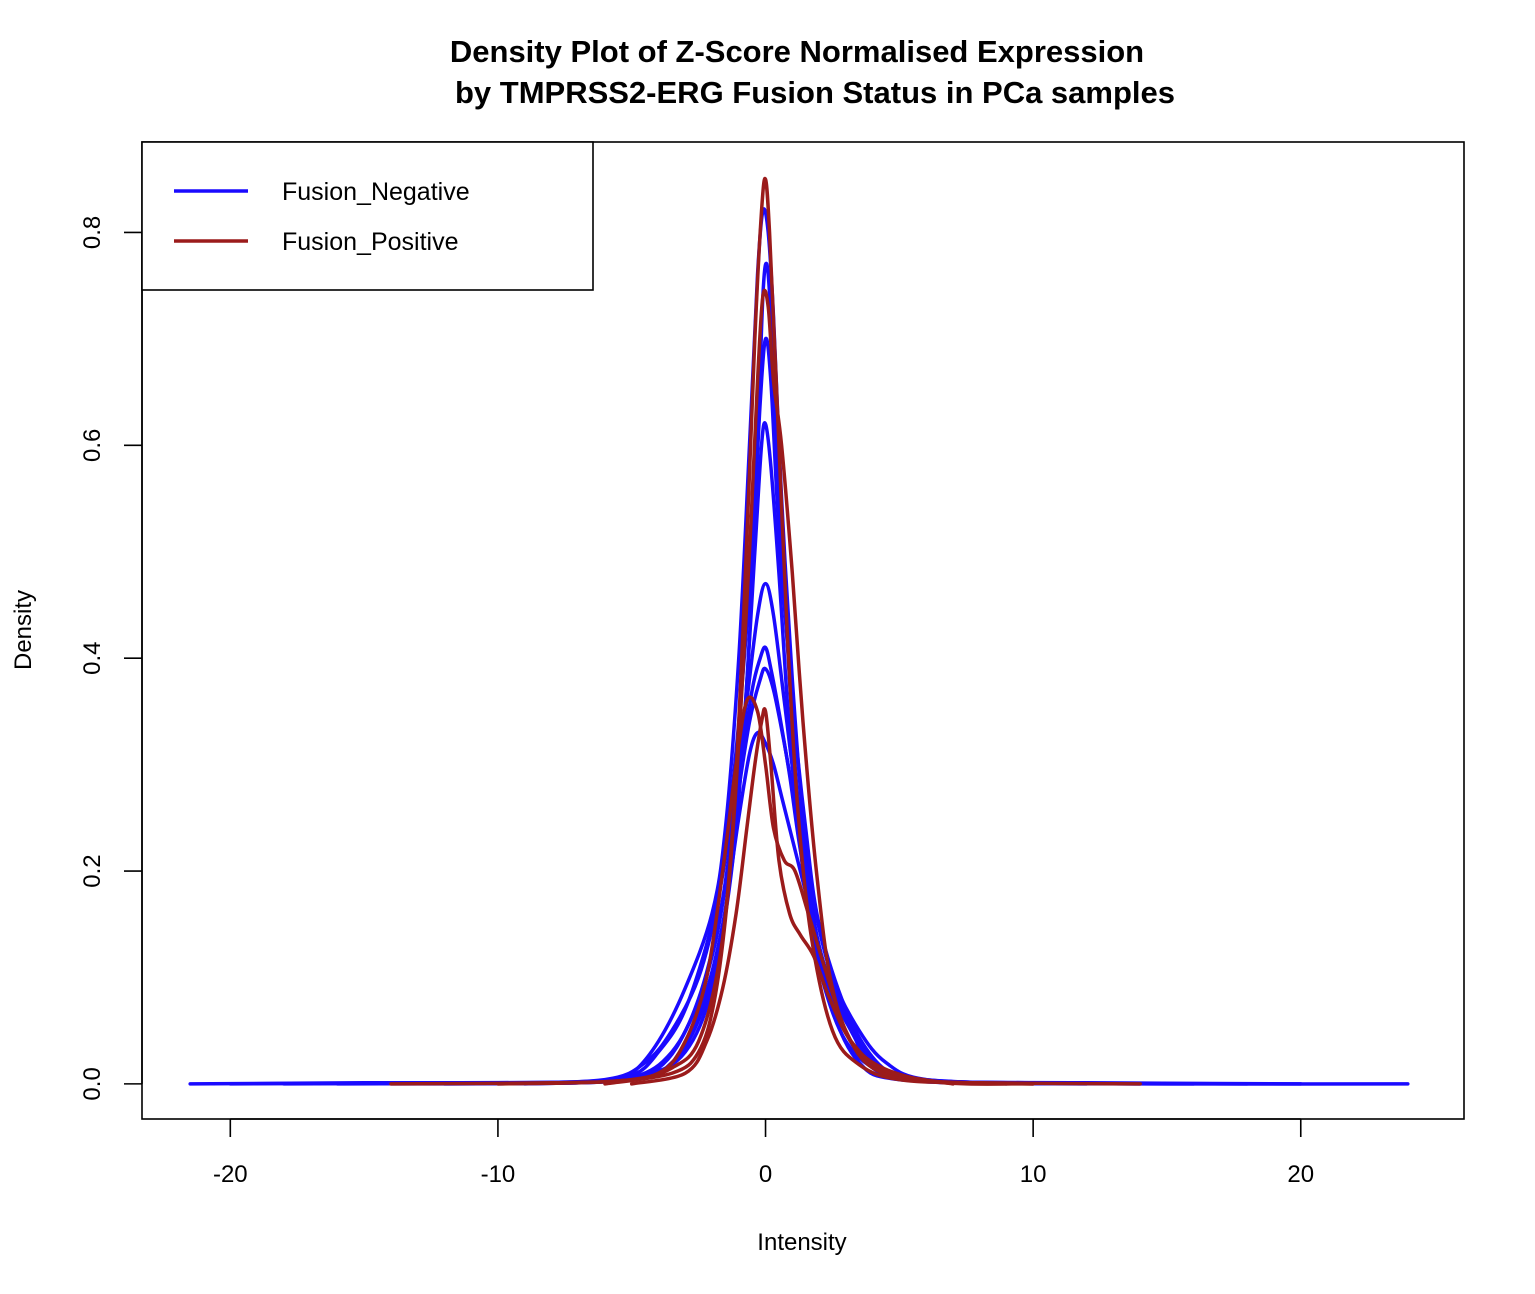 The height and width of the screenshot is (1294, 1535). I want to click on legend-box, so click(367, 216).